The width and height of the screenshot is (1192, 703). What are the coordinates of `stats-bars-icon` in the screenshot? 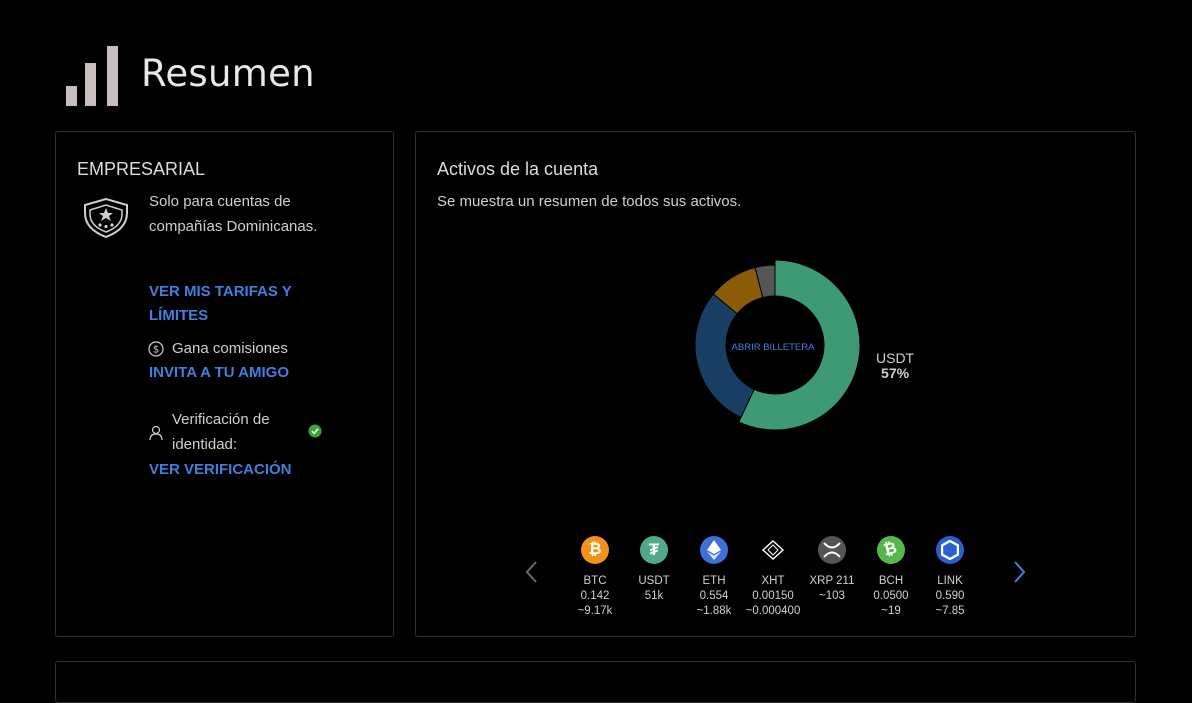 It's located at (92, 75).